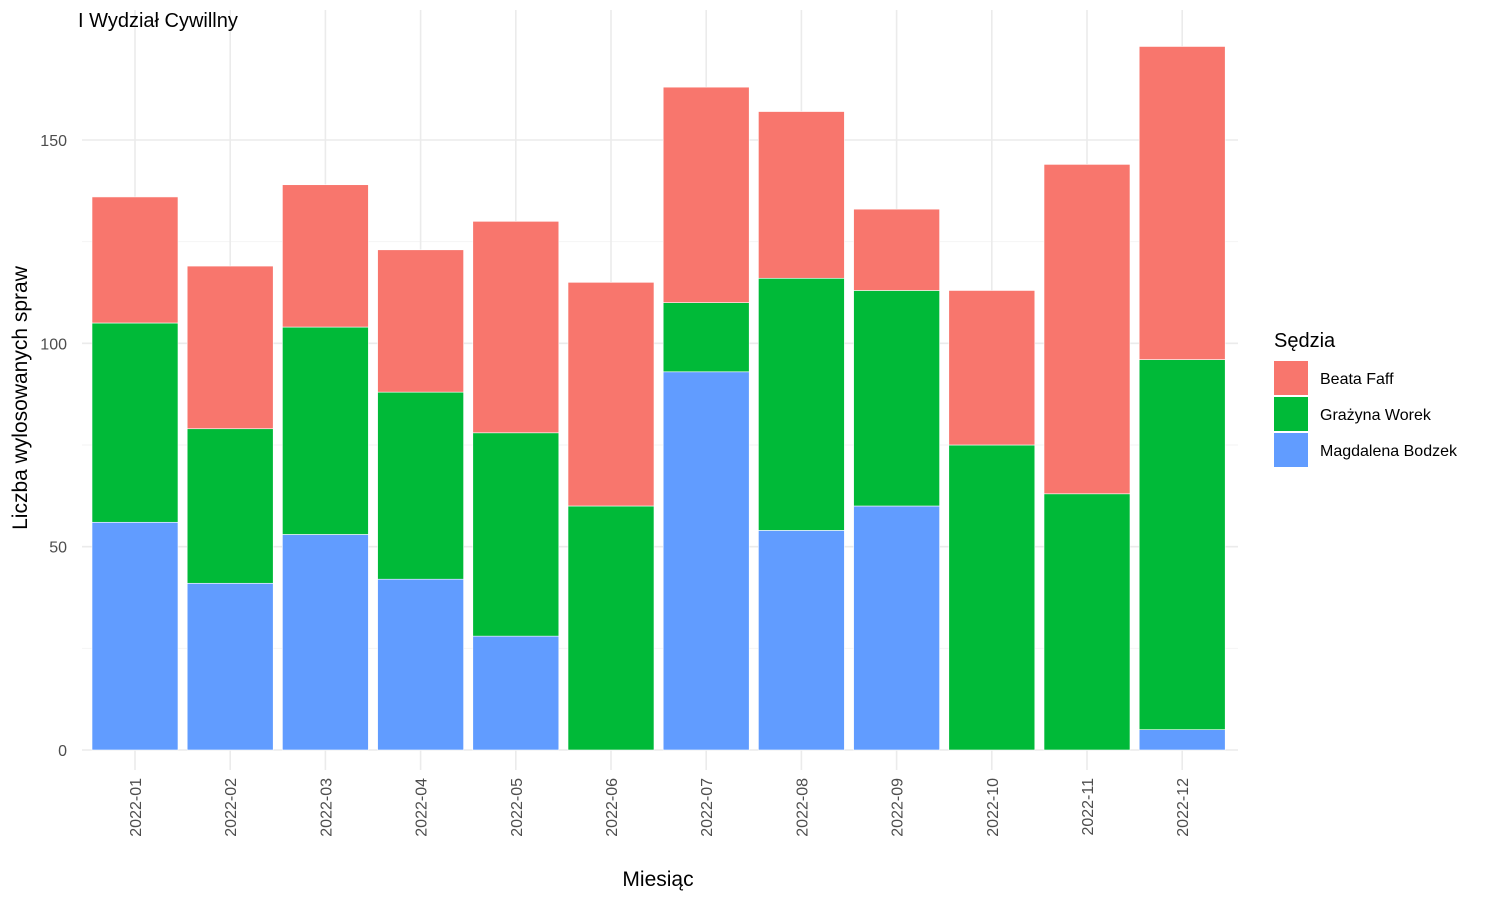 This screenshot has width=1500, height=900. What do you see at coordinates (158, 21) in the screenshot?
I see `chart-title: I Wydział Cywillny` at bounding box center [158, 21].